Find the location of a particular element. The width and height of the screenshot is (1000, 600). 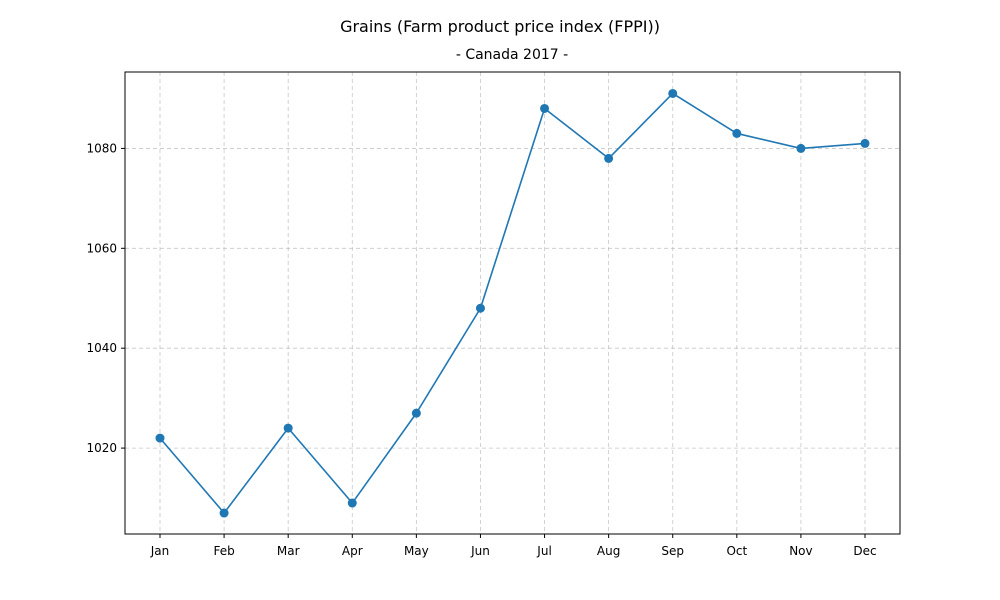

x-tick-label: Oct is located at coordinates (736, 551).